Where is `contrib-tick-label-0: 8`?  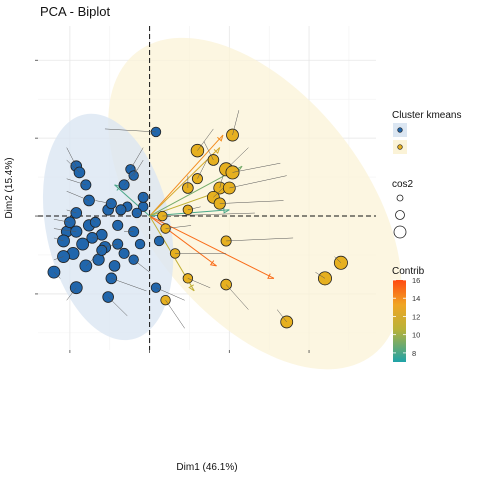
contrib-tick-label-0: 8 is located at coordinates (414, 353).